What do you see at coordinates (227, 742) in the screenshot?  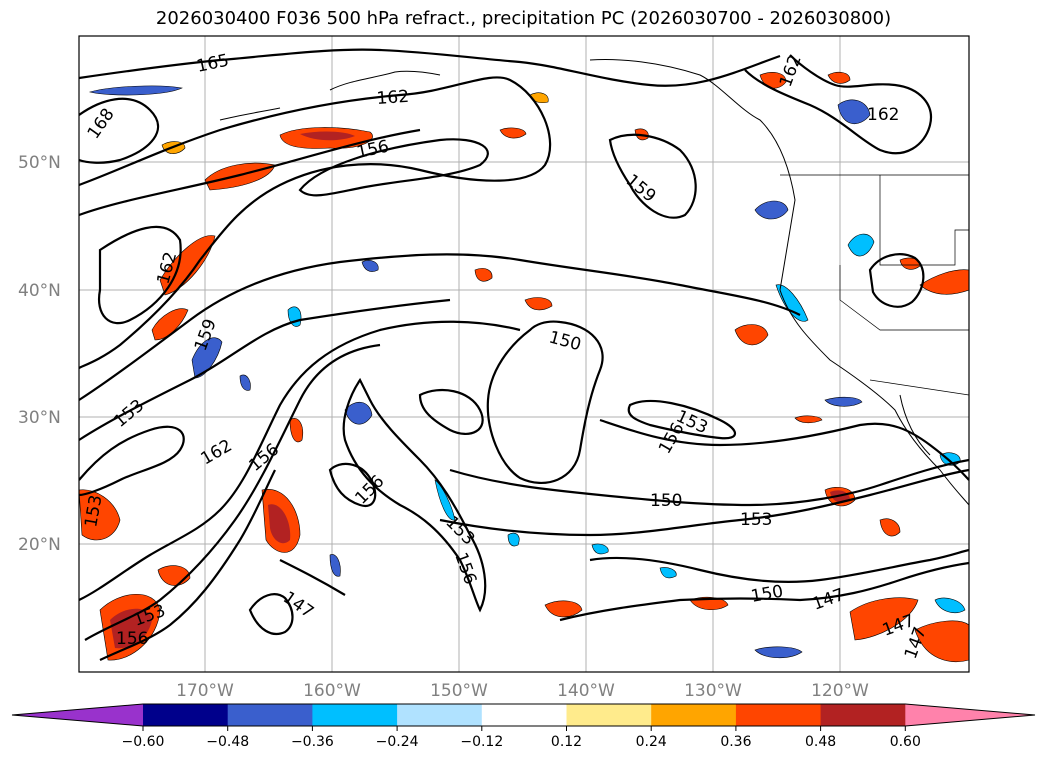 I see `colorbar-tick-label: −0.48` at bounding box center [227, 742].